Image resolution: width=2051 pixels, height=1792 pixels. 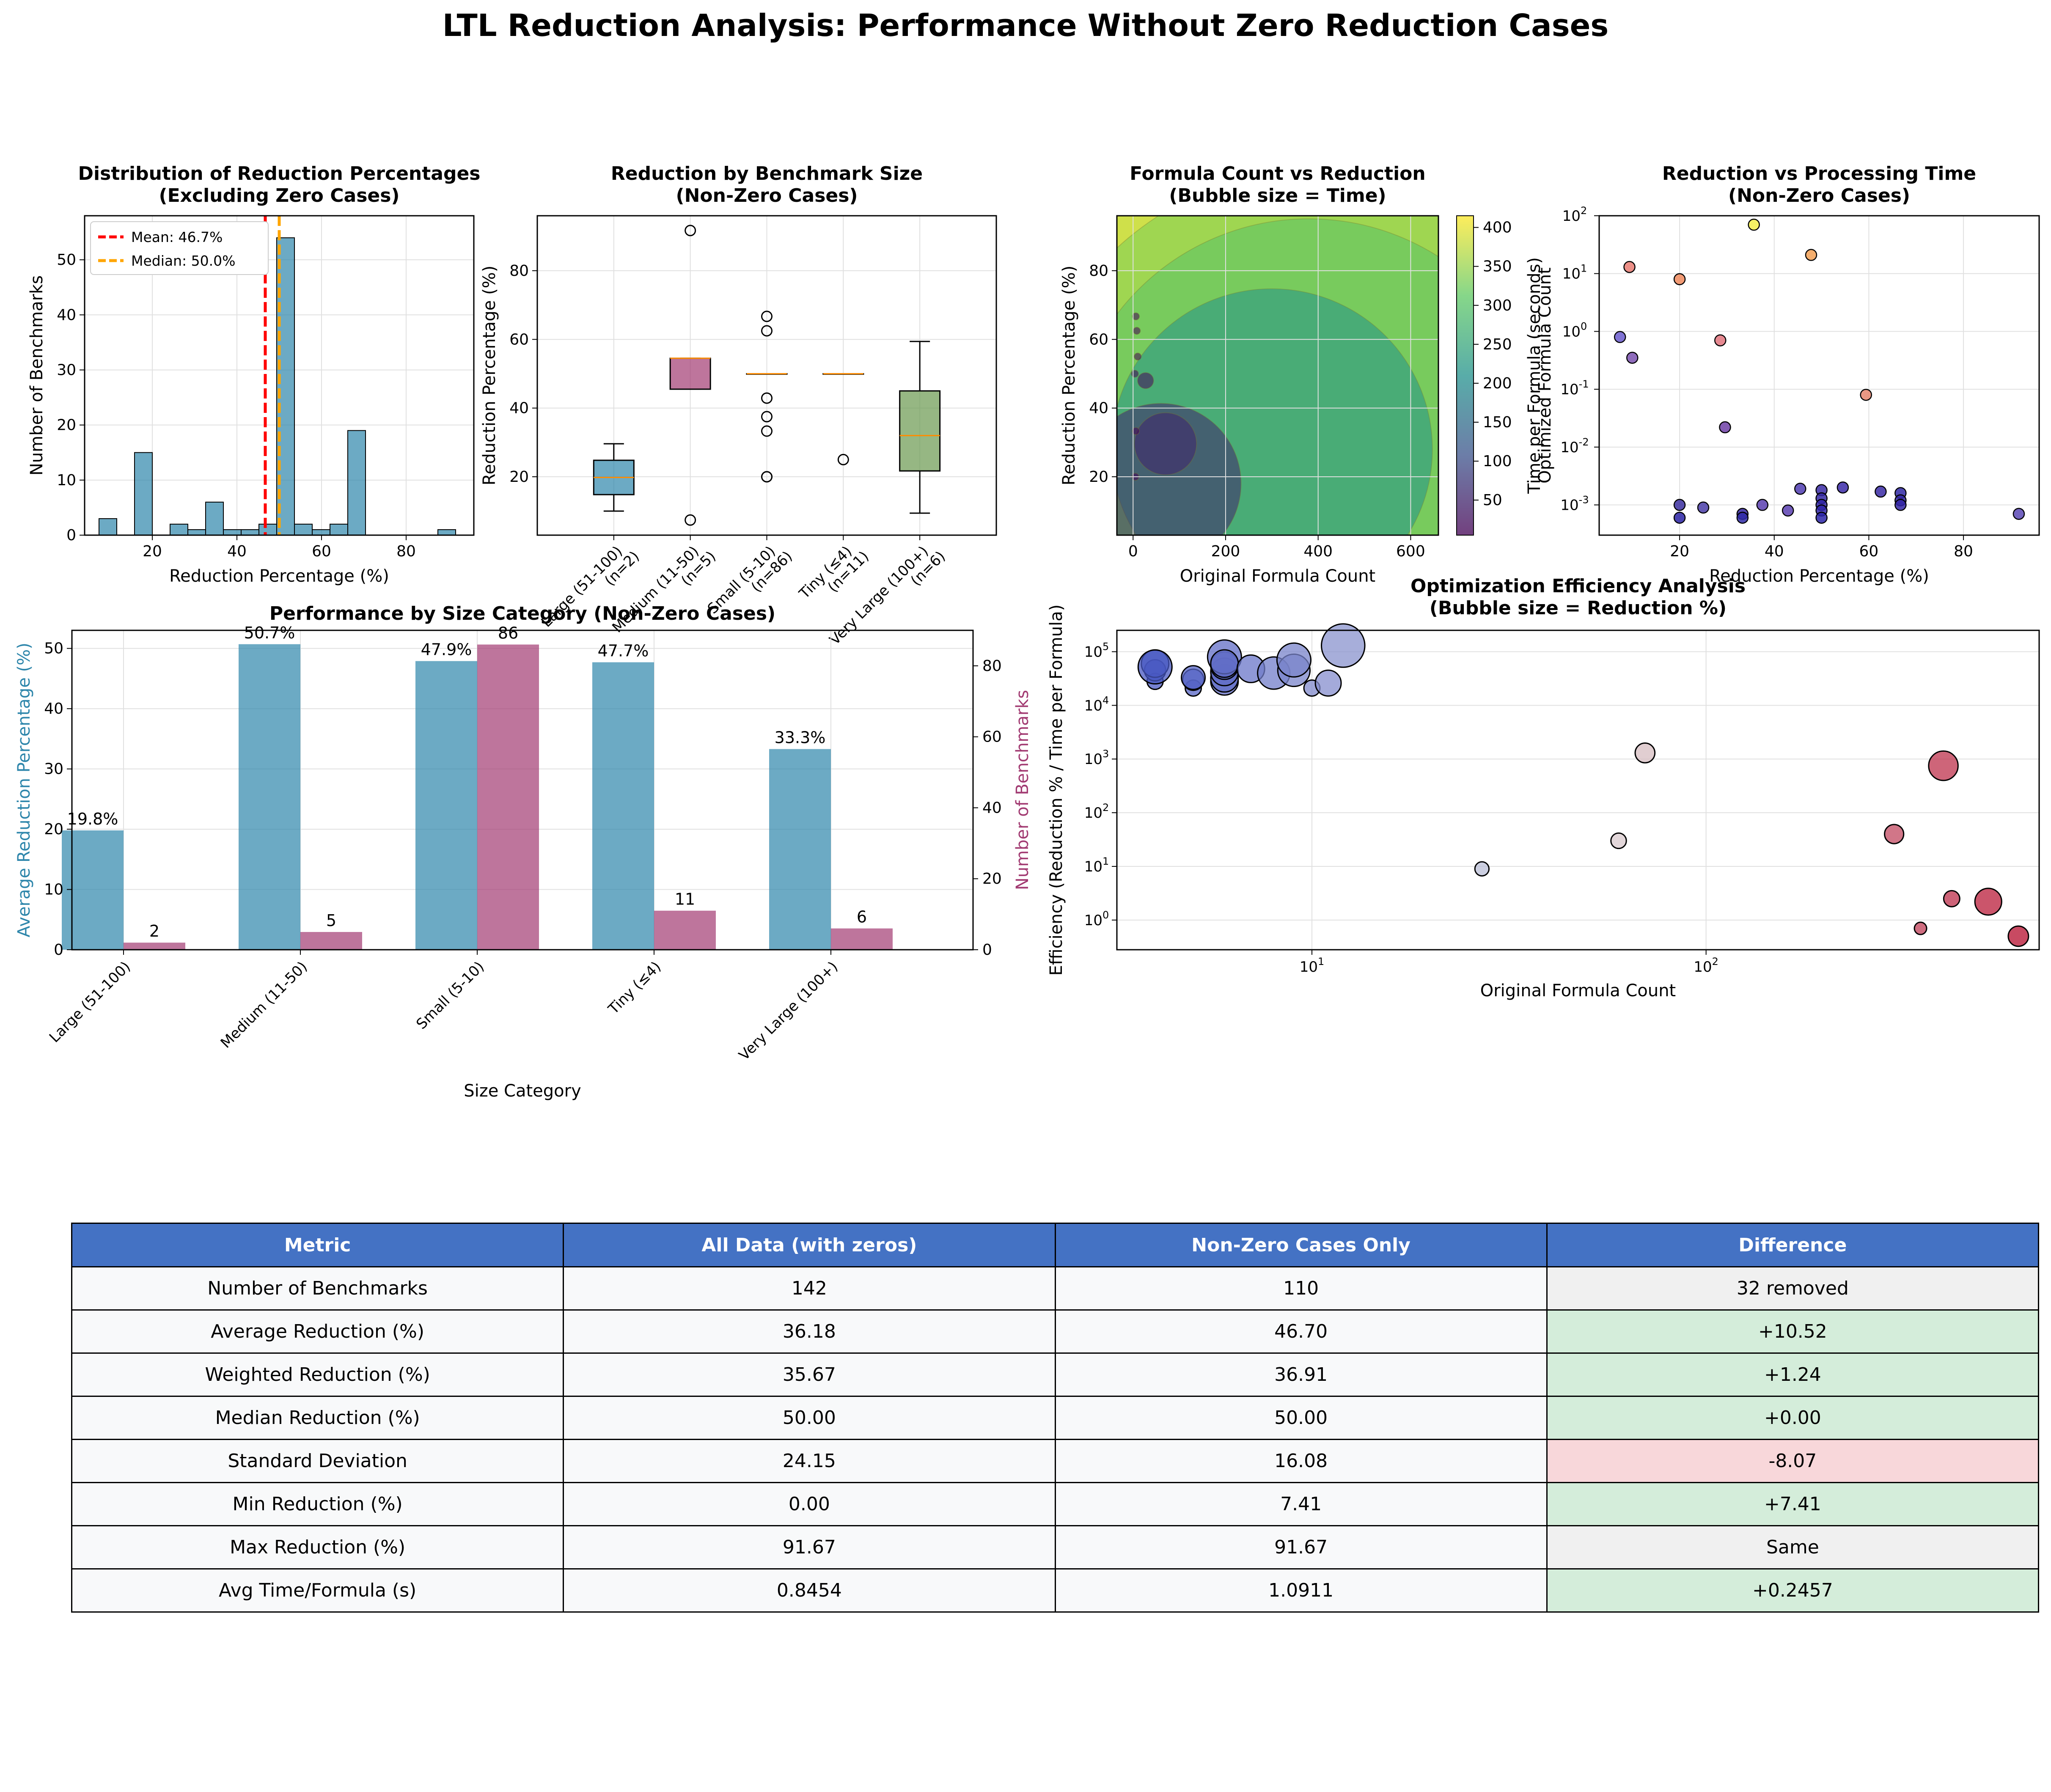 What do you see at coordinates (183, 261) in the screenshot?
I see `hist-legend-median-label: Median: 50.0%` at bounding box center [183, 261].